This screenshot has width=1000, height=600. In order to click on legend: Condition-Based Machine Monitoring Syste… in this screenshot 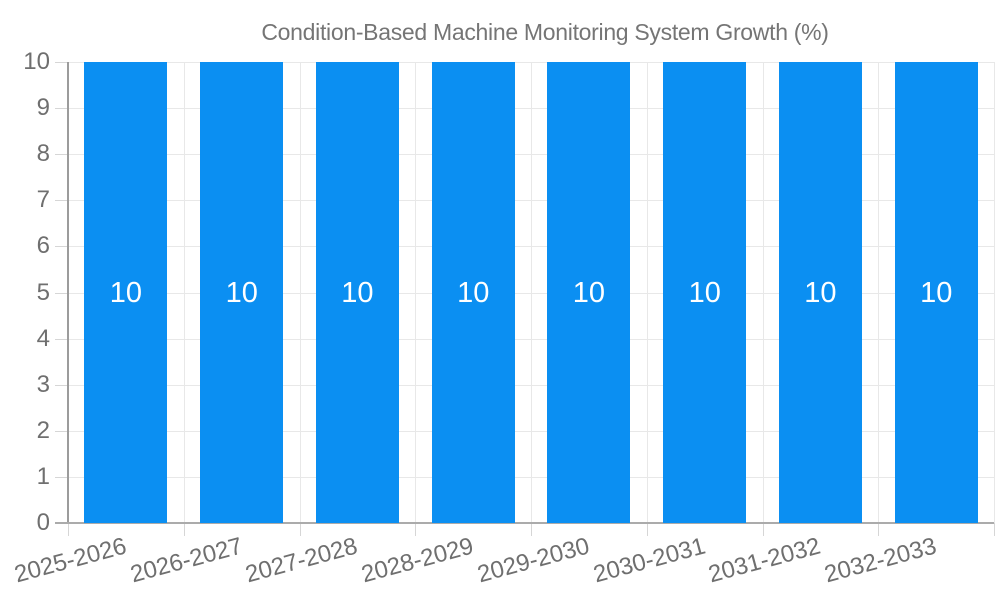, I will do `click(500, 32)`.